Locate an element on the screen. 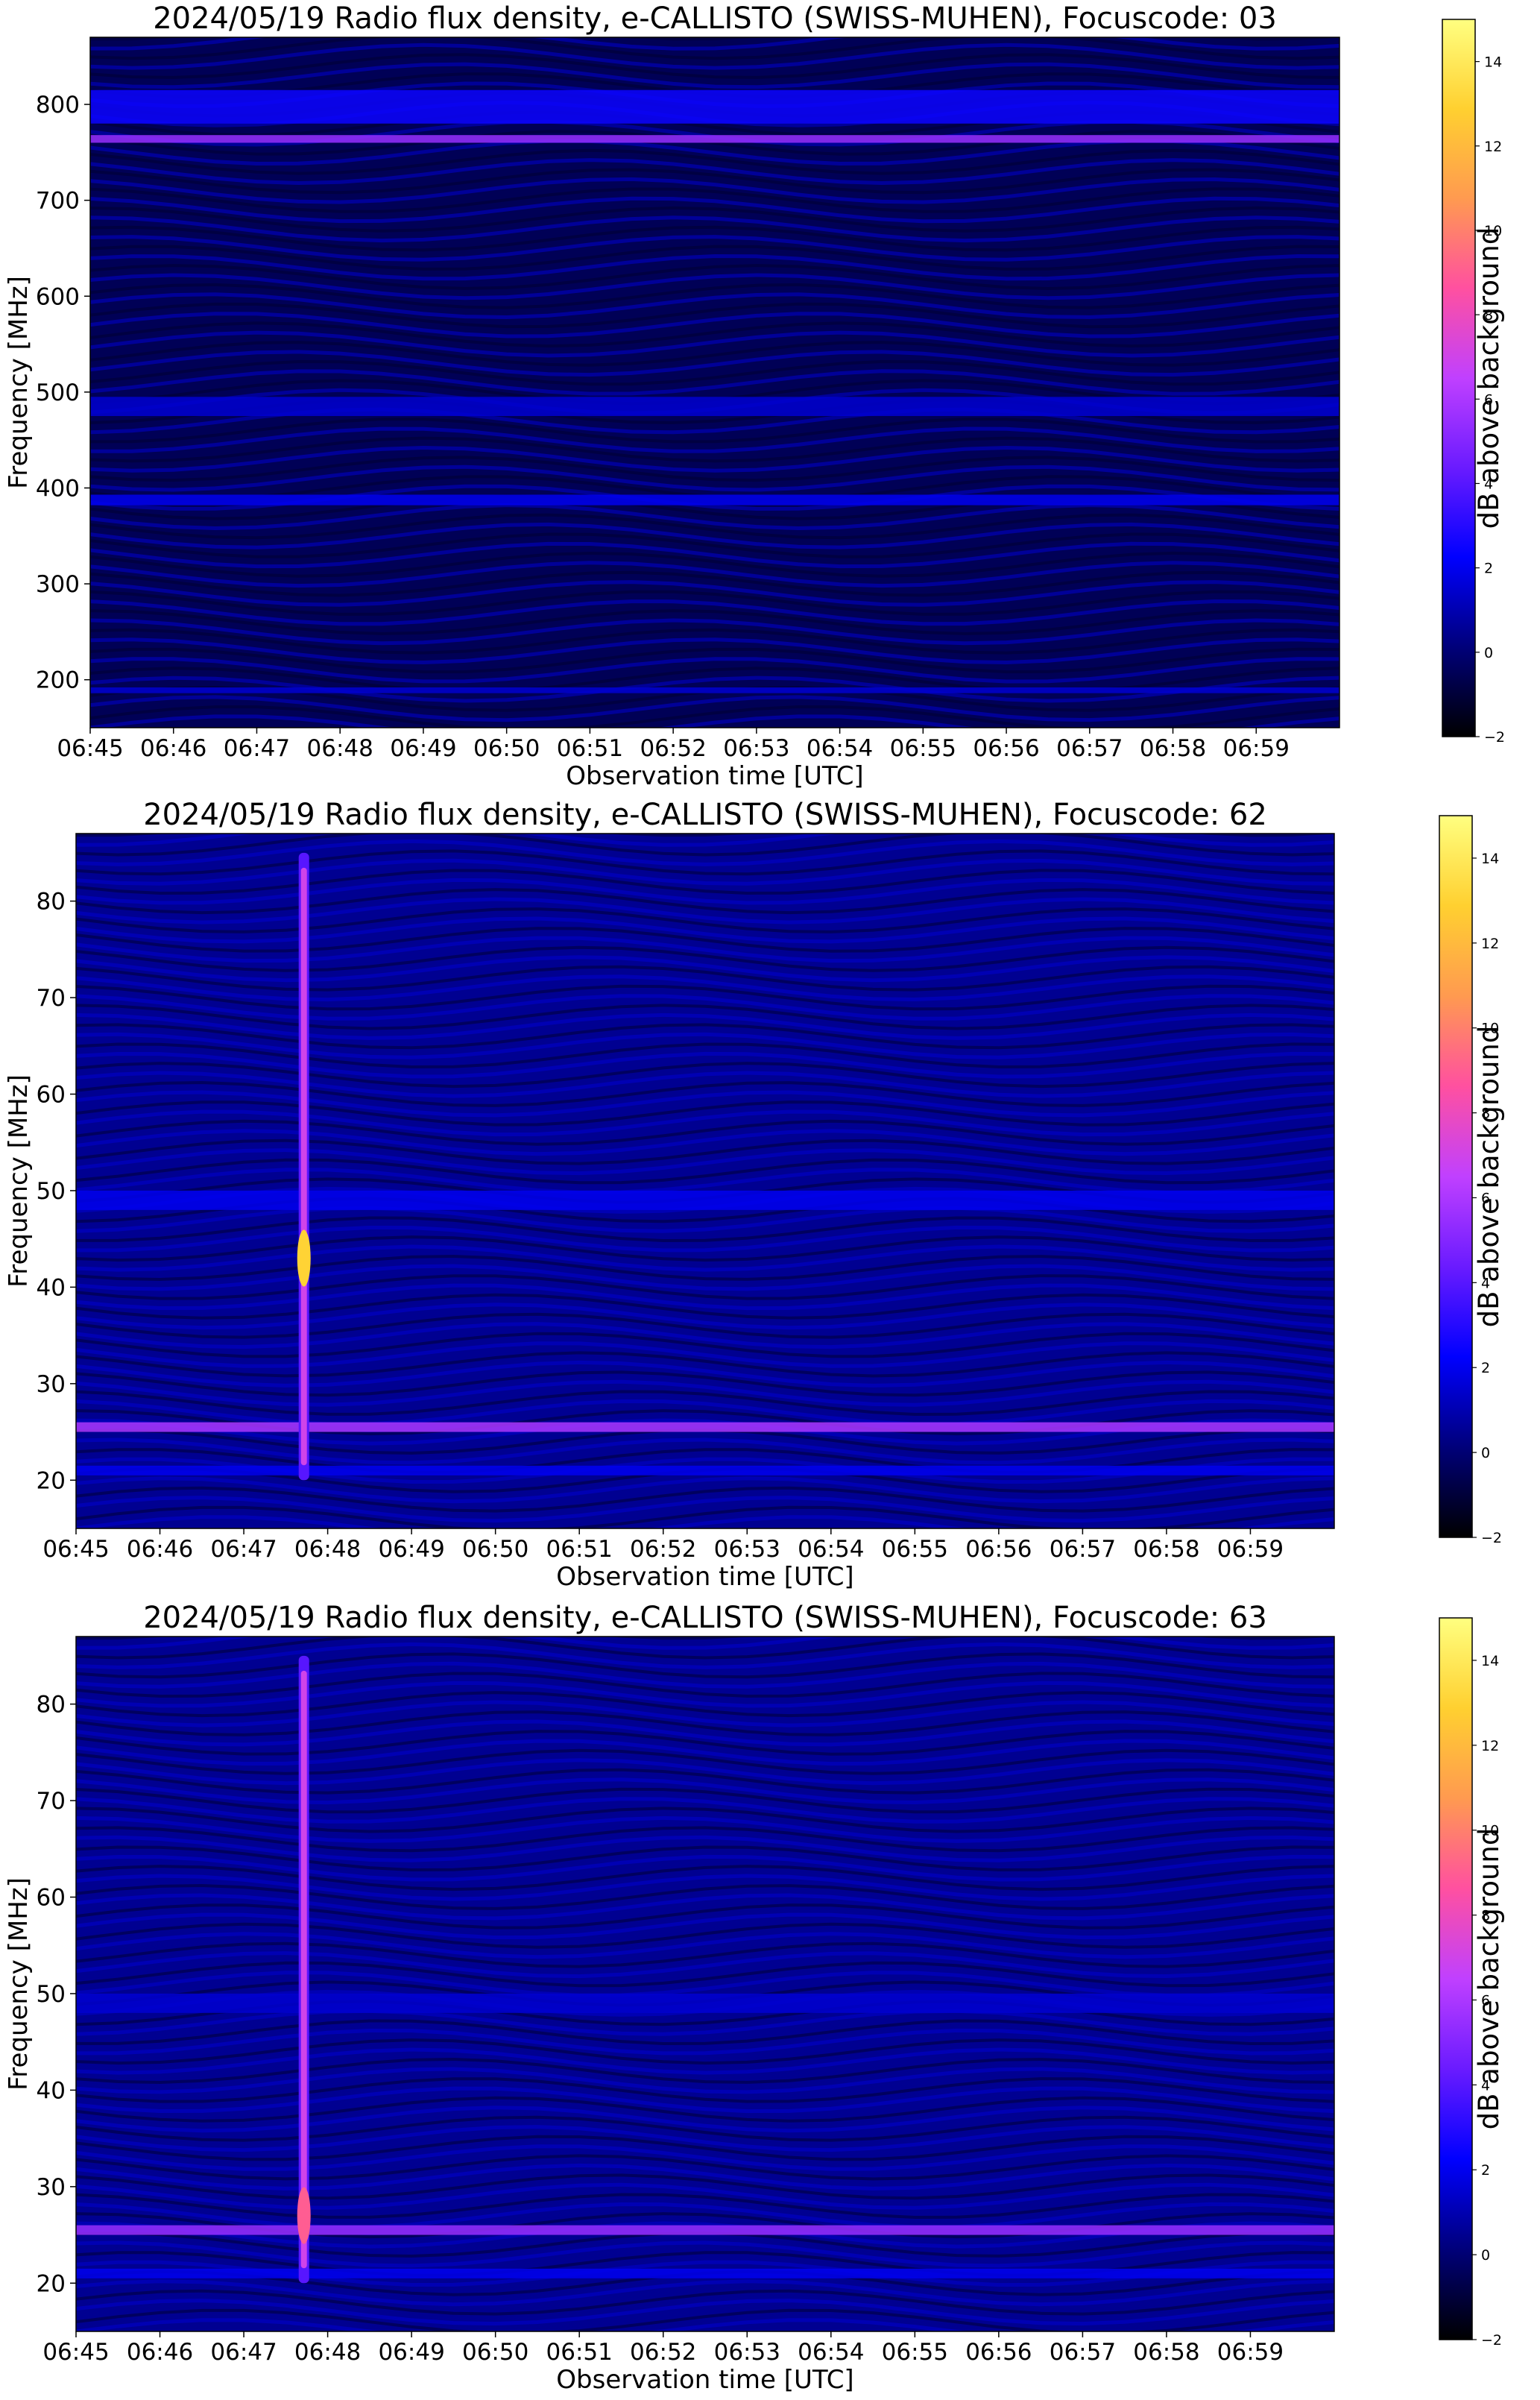 This screenshot has width=1540, height=2400. y-tick-label: 600 is located at coordinates (58, 296).